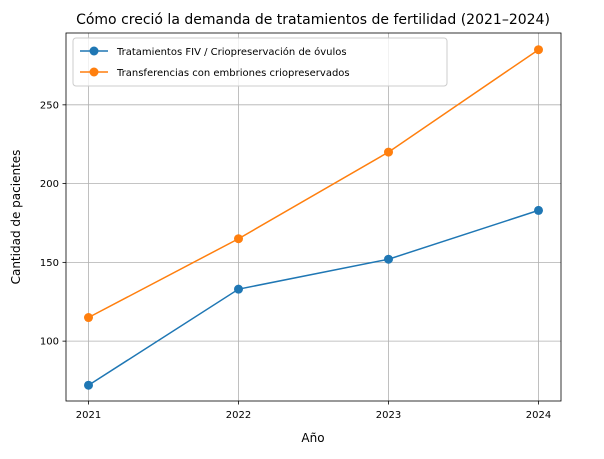 The width and height of the screenshot is (604, 459). I want to click on x-tick-label: 2023, so click(388, 415).